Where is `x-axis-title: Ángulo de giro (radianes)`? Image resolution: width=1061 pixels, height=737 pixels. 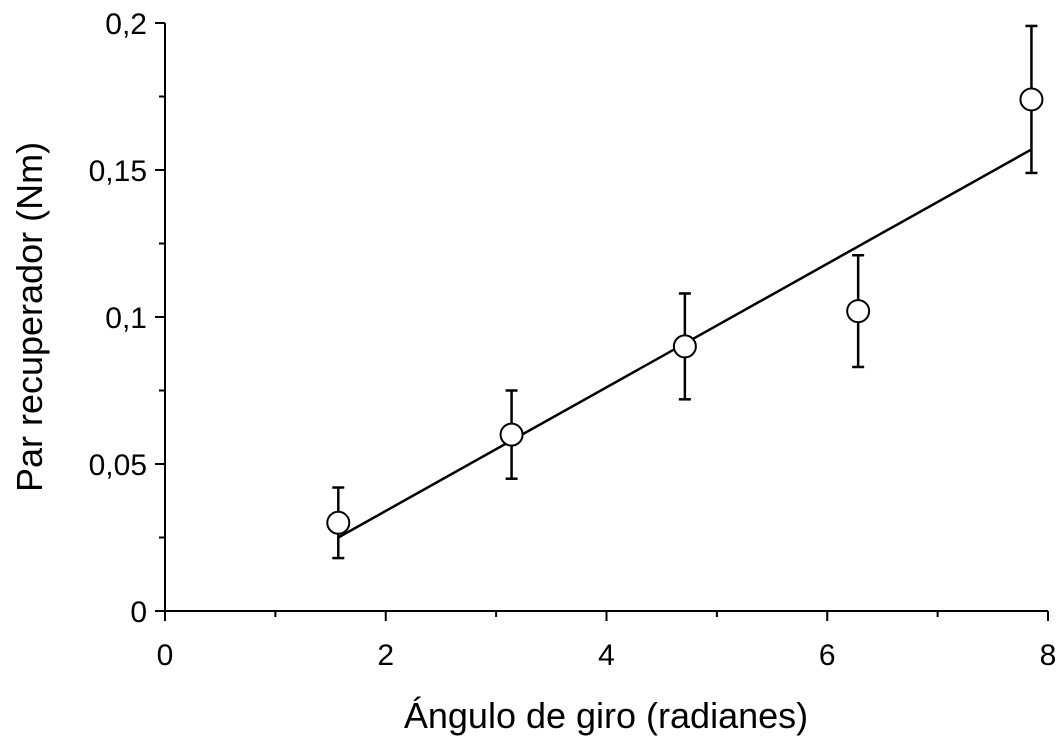
x-axis-title: Ángulo de giro (radianes) is located at coordinates (606, 715).